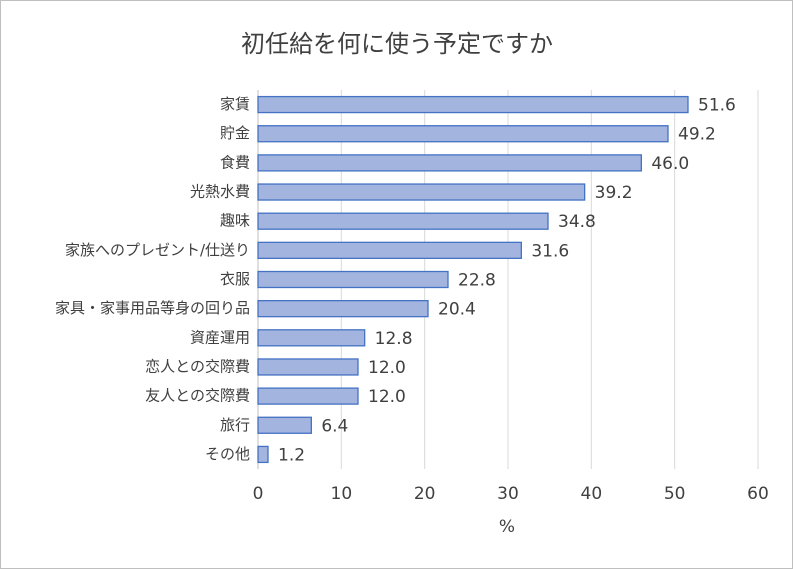  Describe the element at coordinates (592, 494) in the screenshot. I see `x-tick-label: 40` at that location.